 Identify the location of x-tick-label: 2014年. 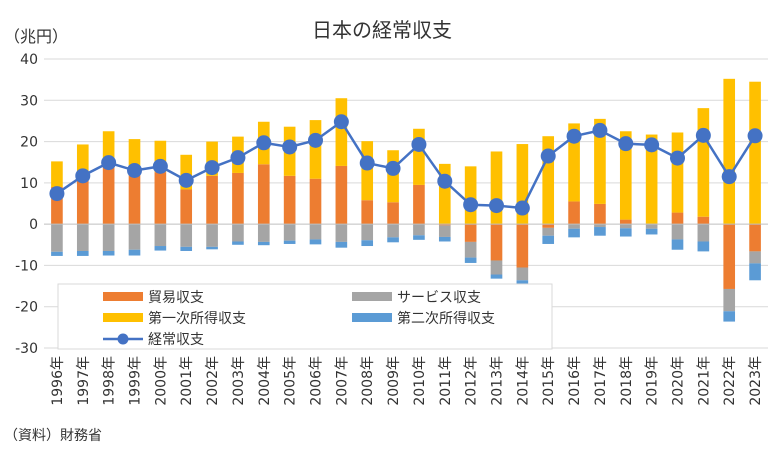
(523, 381).